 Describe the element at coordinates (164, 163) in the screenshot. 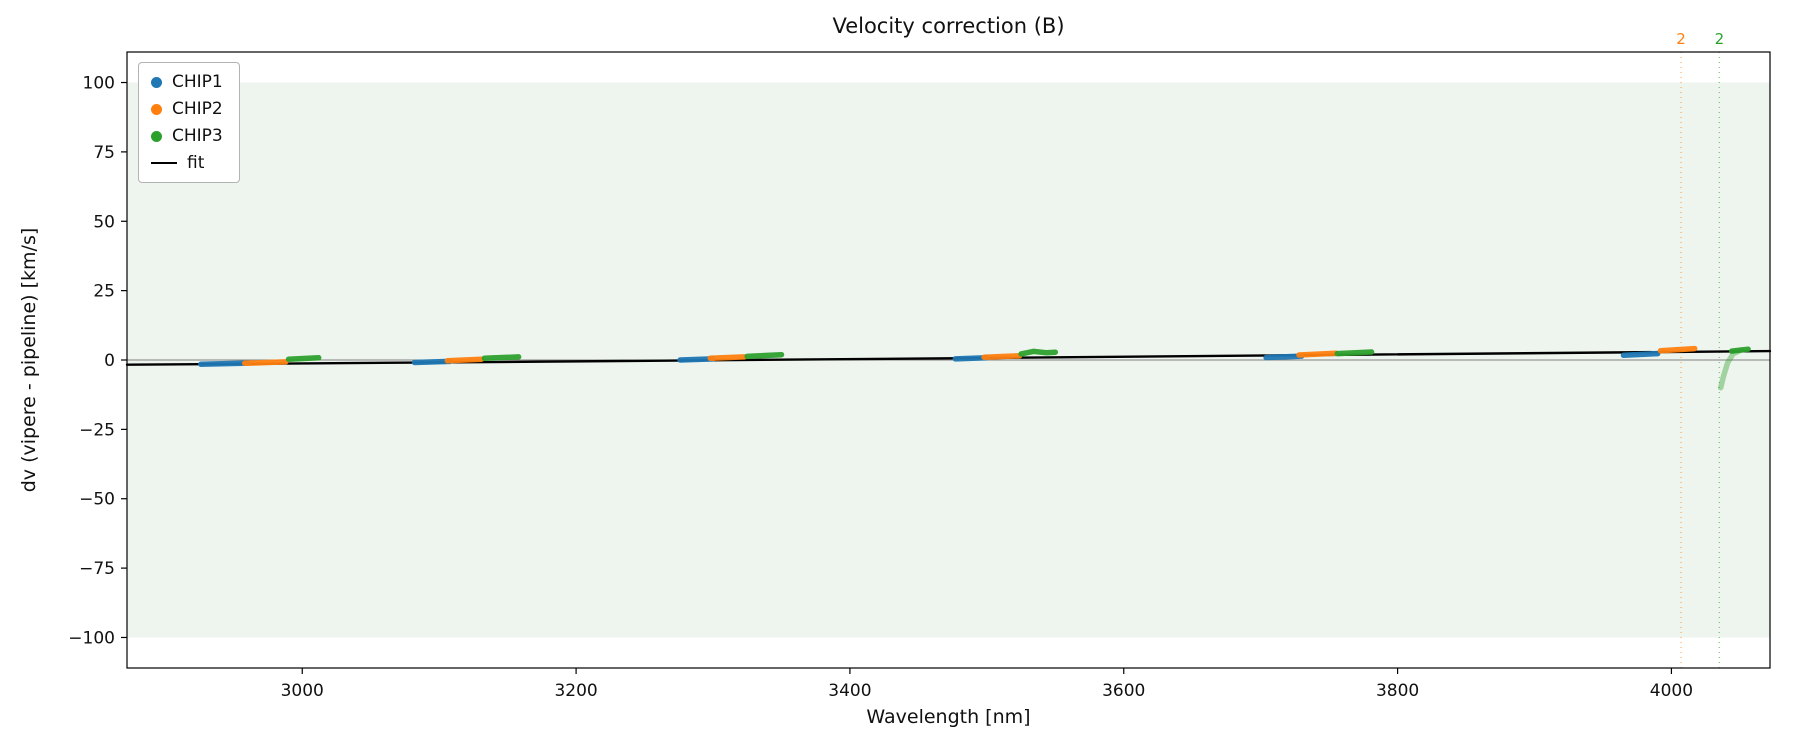

I see `legend-line-icon` at that location.